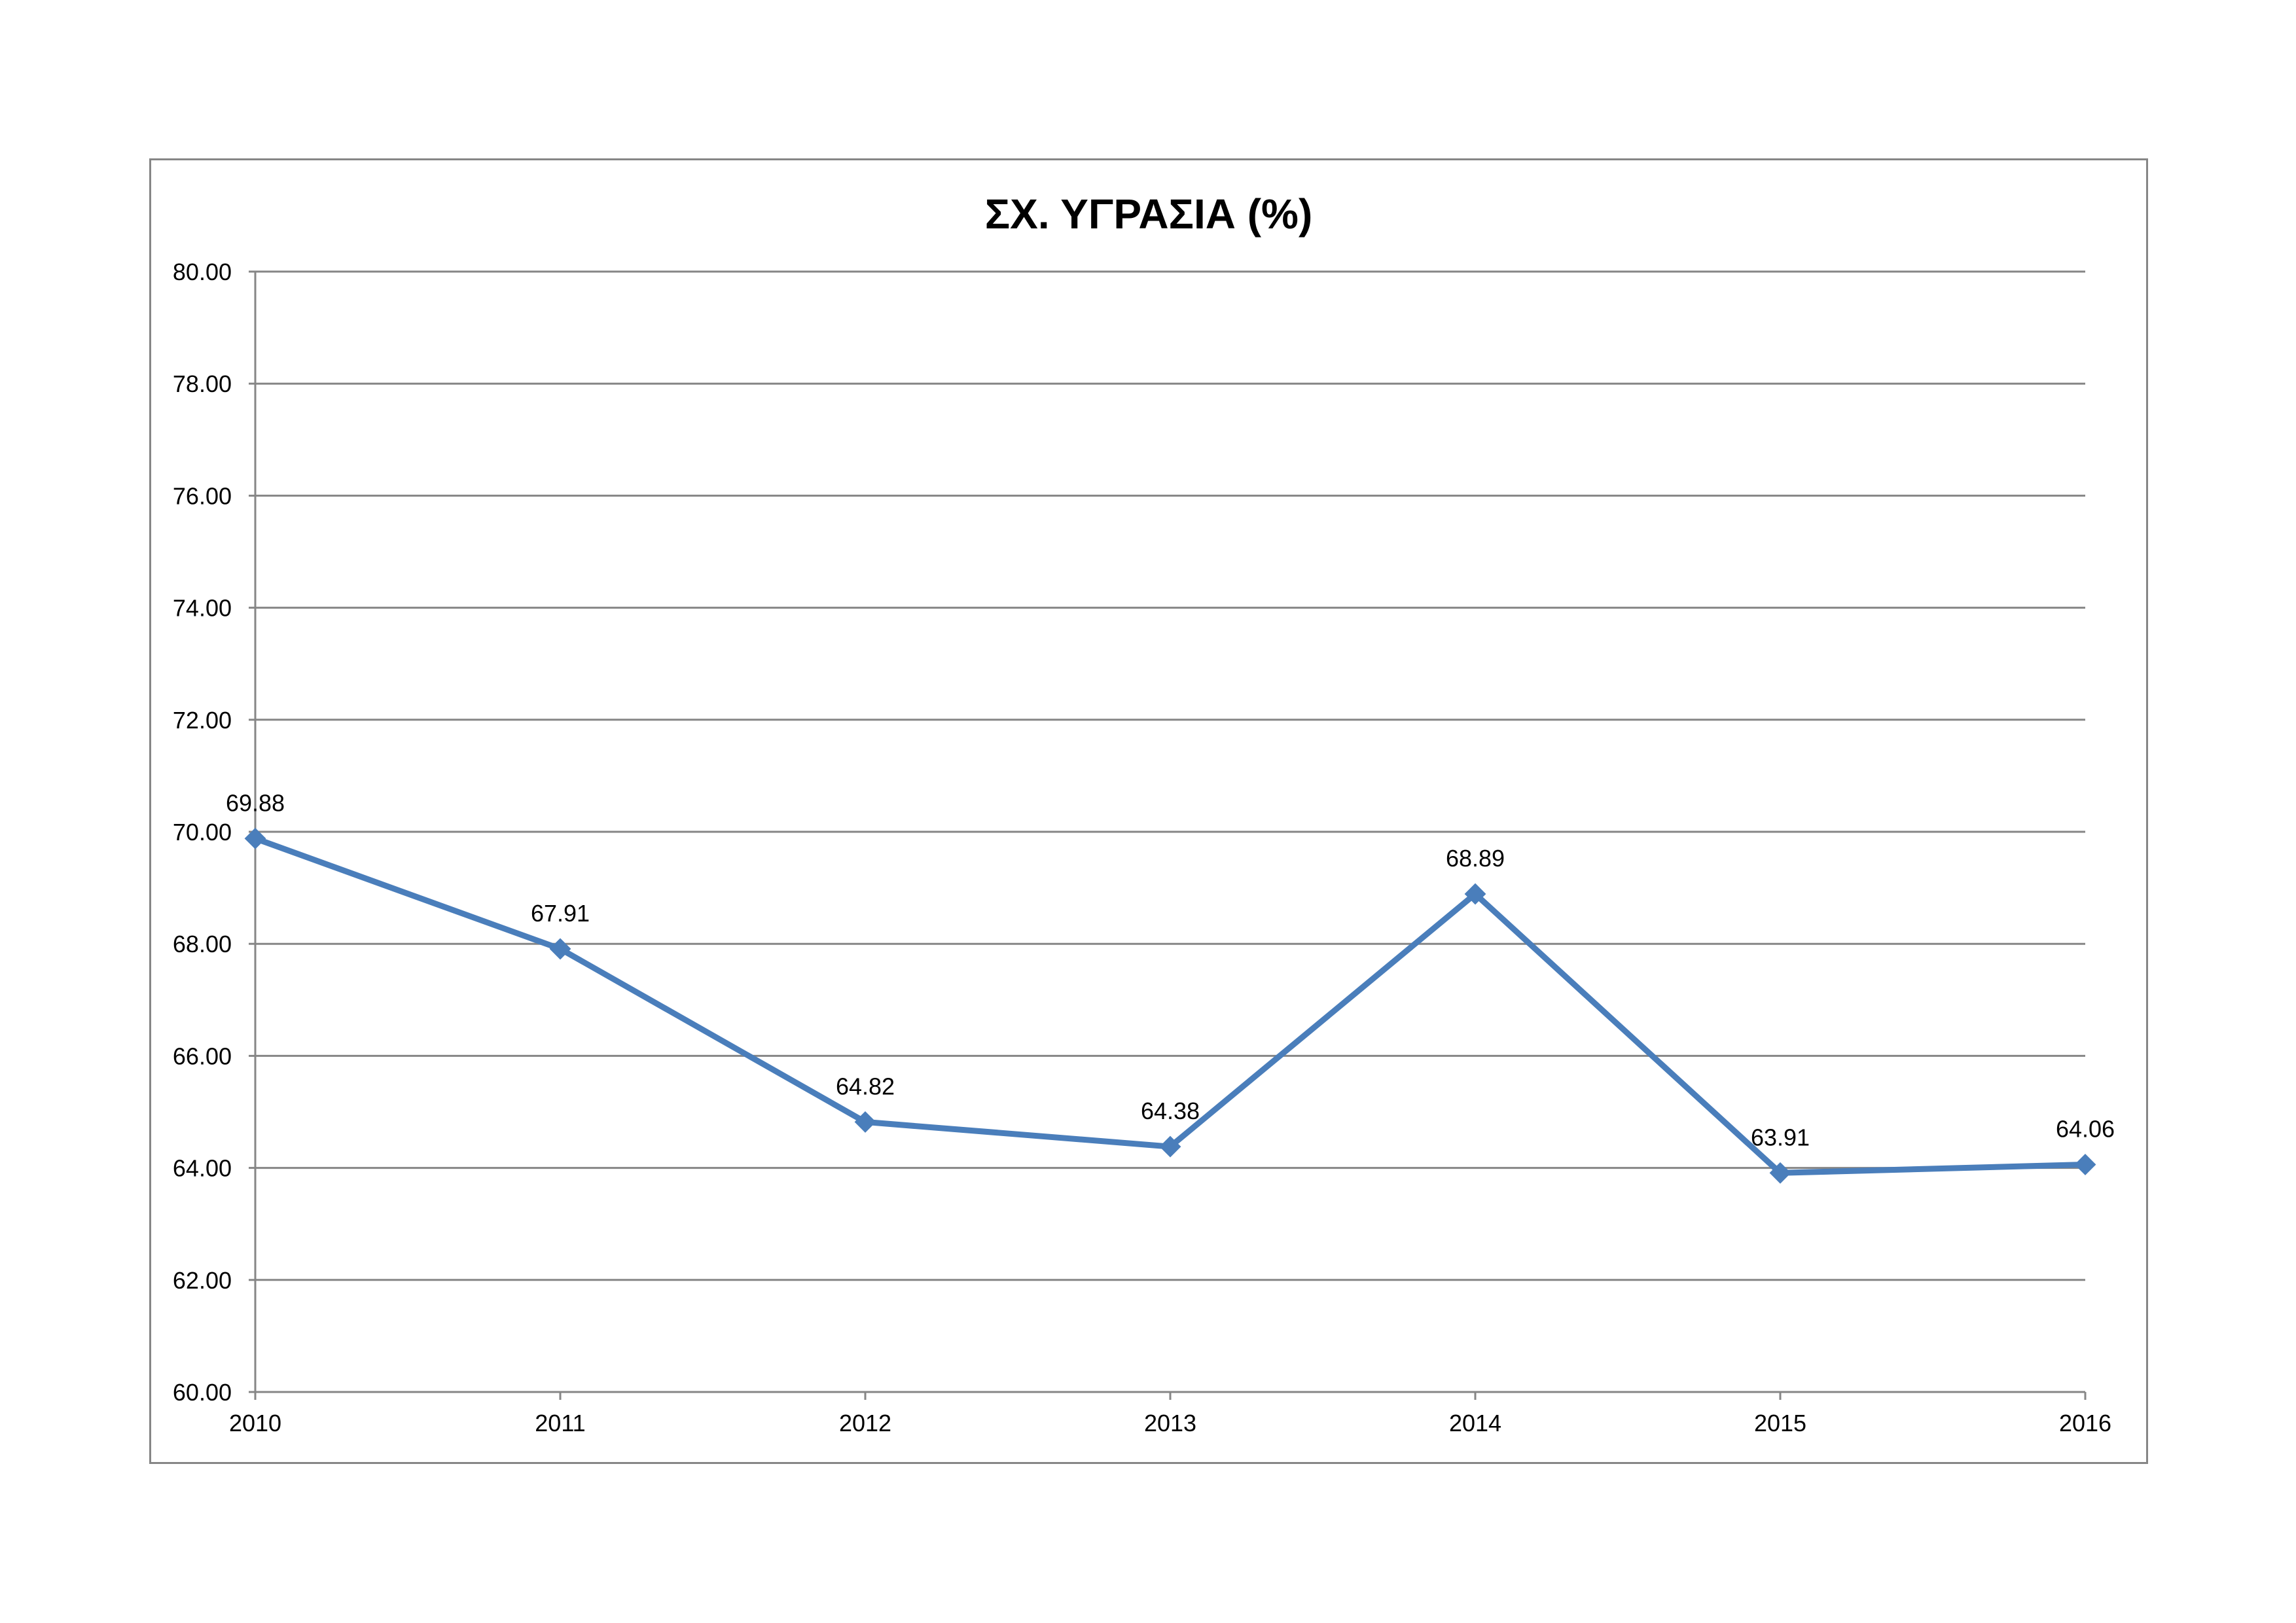 This screenshot has width=2296, height=1623. I want to click on data-label: 64.38, so click(1170, 1110).